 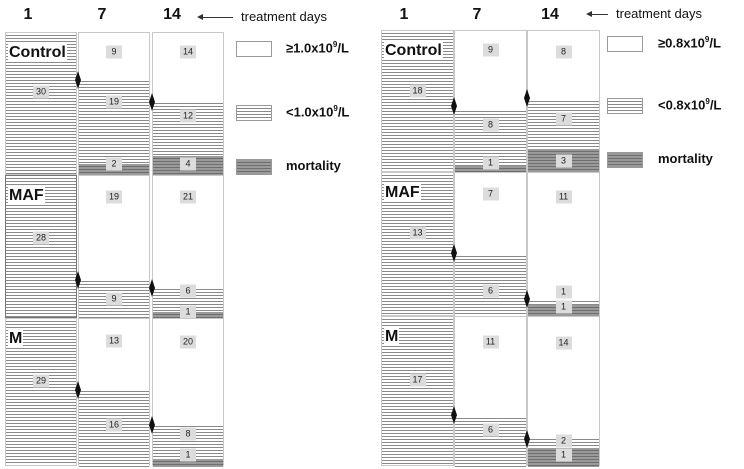 What do you see at coordinates (402, 193) in the screenshot?
I see `group-label-maf-right: MAF` at bounding box center [402, 193].